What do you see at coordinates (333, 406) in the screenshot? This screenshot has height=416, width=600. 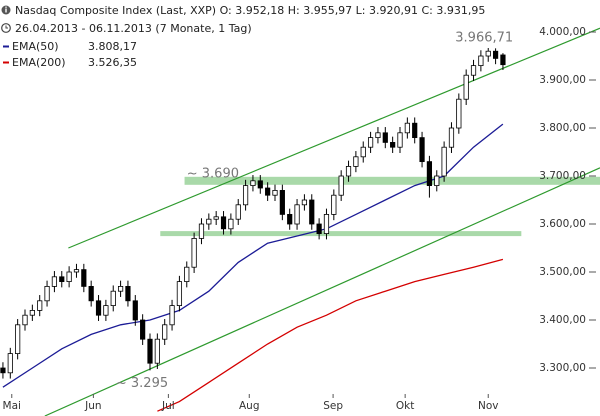 I see `x-tick-label: Sep` at bounding box center [333, 406].